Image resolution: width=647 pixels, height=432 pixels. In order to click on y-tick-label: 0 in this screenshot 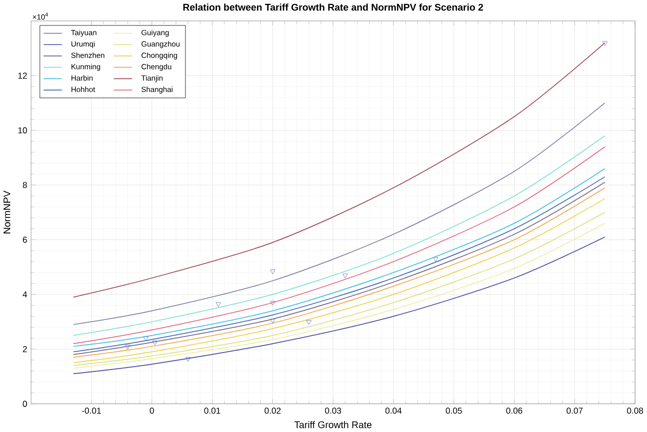, I will do `click(24, 403)`.